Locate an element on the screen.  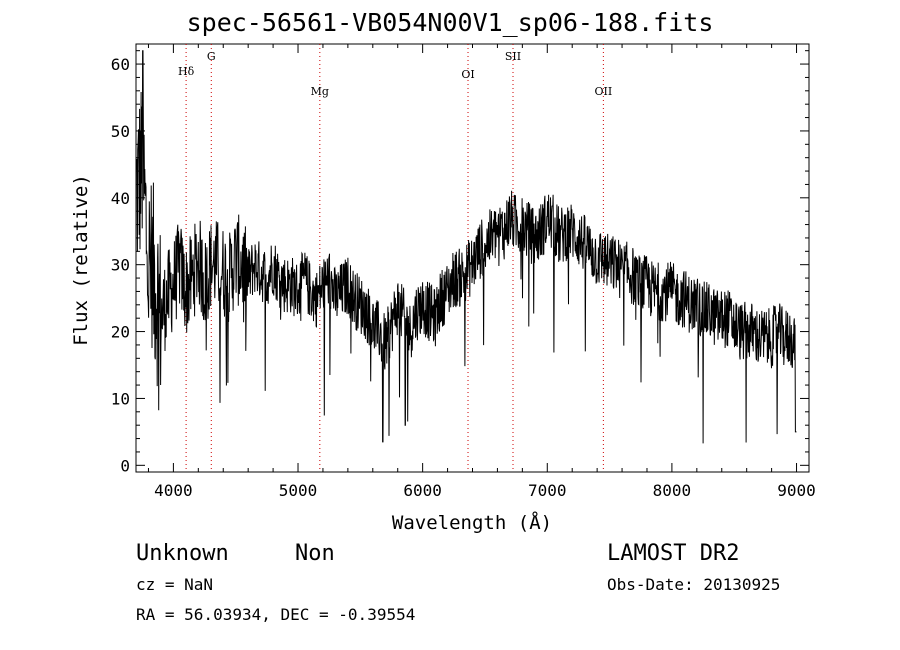
spectral-line-label: OI is located at coordinates (467, 74).